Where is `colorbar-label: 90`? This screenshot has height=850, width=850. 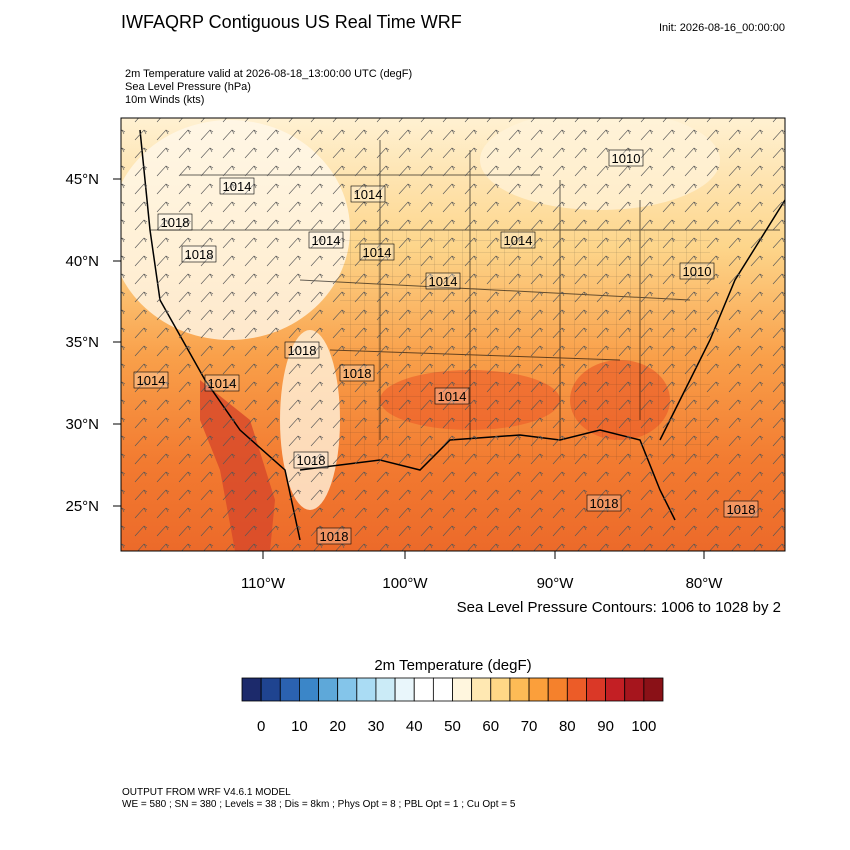
colorbar-label: 90 is located at coordinates (605, 726).